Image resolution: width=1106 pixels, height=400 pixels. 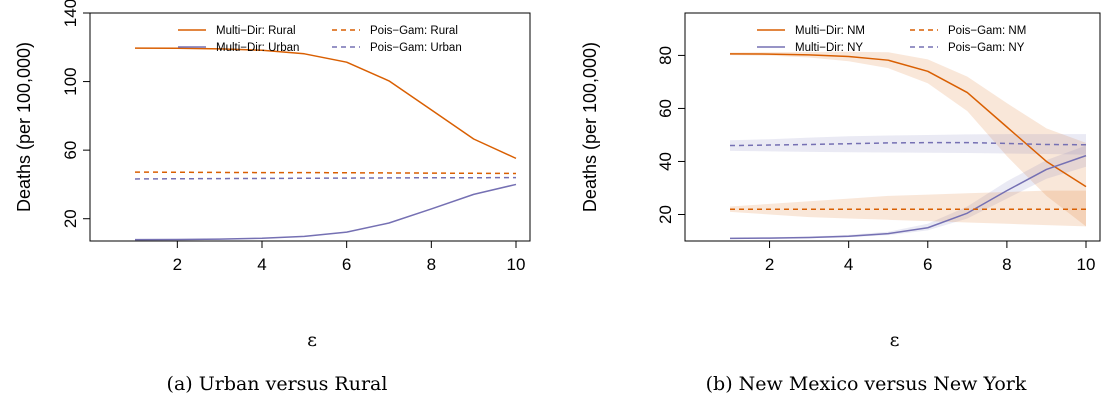 I want to click on legend-label-1: Multi−Dir: Urban, so click(x=257, y=48).